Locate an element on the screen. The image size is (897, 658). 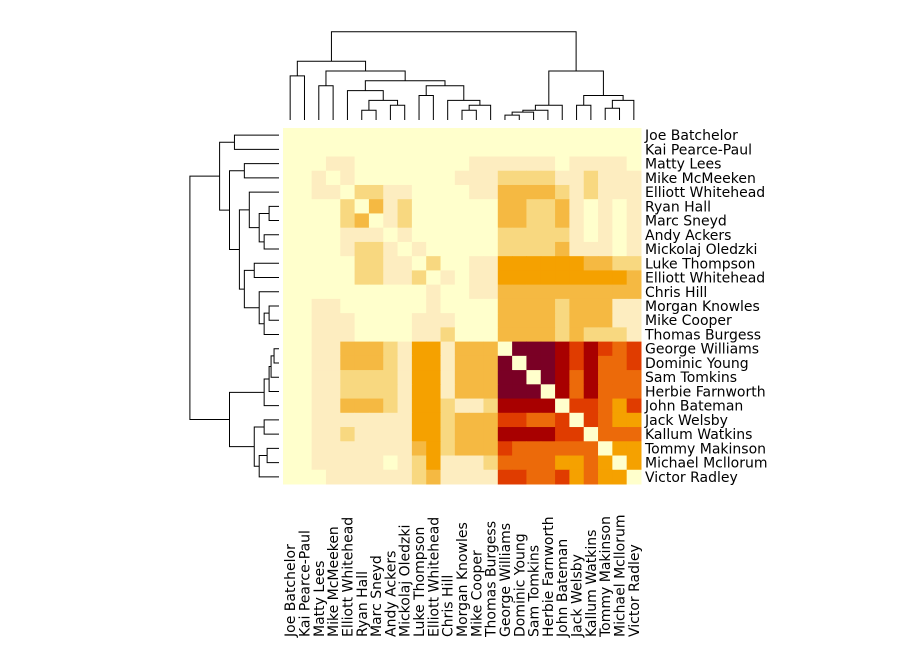
row-label: Morgan Knowles is located at coordinates (702, 307).